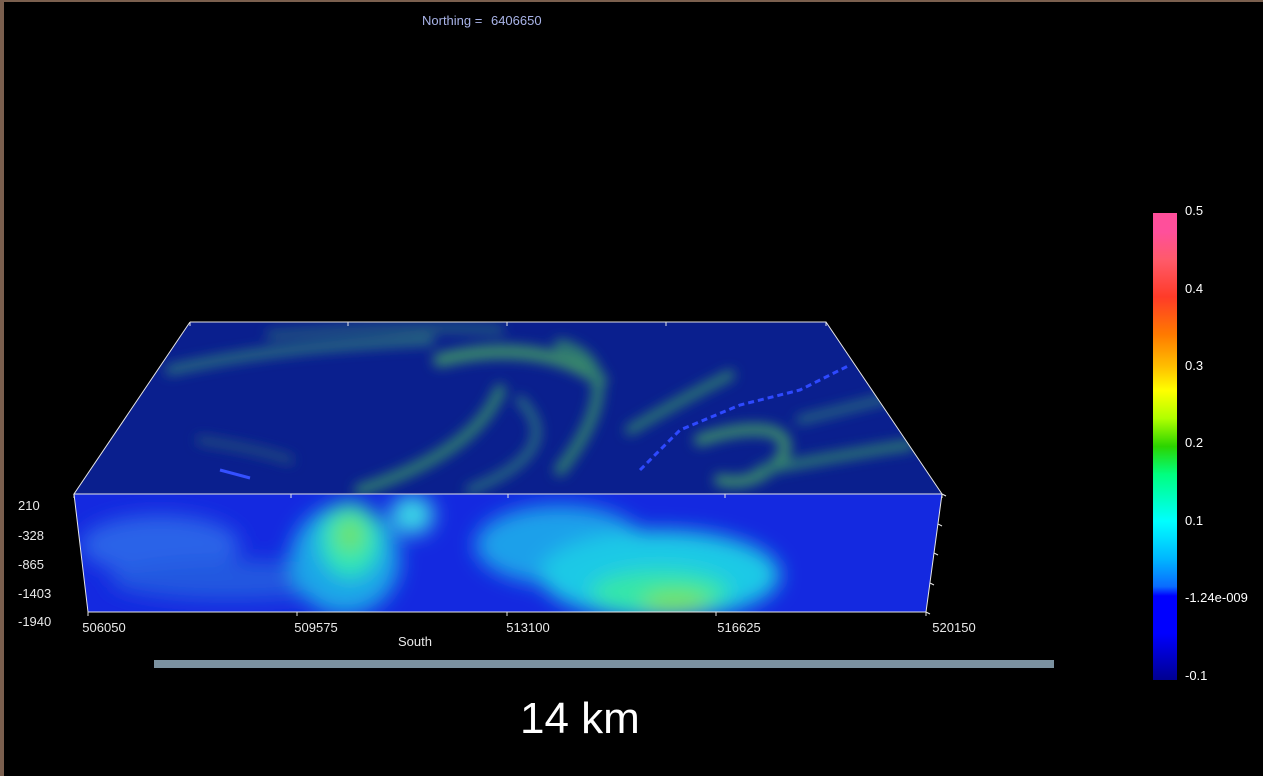  I want to click on top-face-anomalies, so click(540, 408).